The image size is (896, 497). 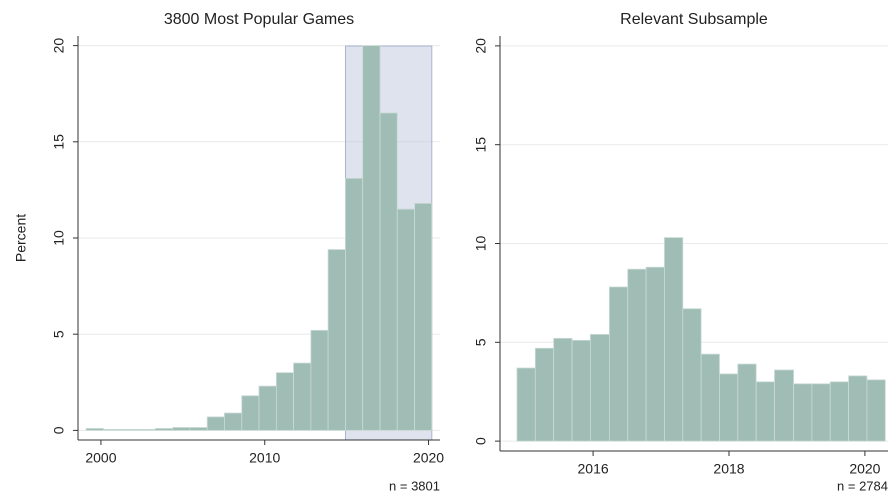 I want to click on x-tick-label: 2010, so click(x=264, y=458).